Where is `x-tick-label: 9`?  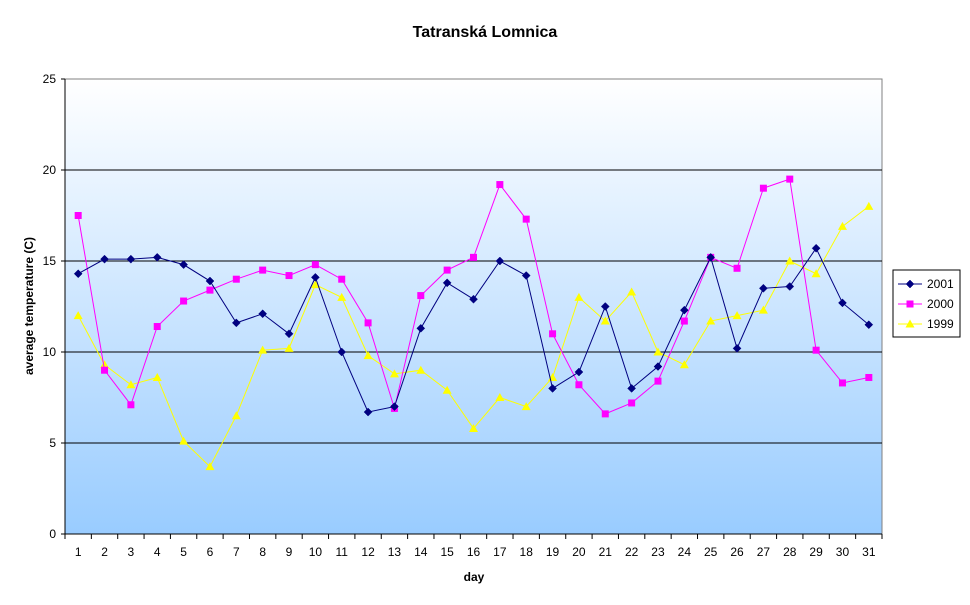
x-tick-label: 9 is located at coordinates (289, 552).